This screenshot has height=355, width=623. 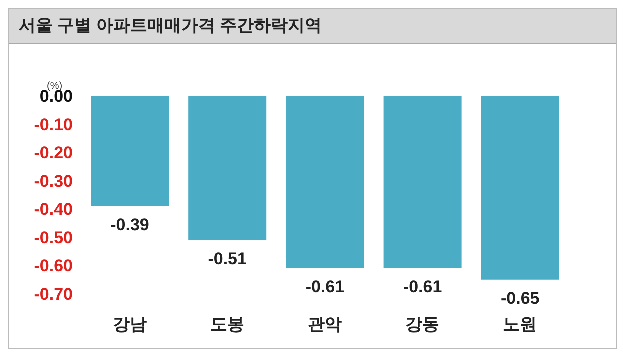 What do you see at coordinates (53, 238) in the screenshot?
I see `y-tick-label: -0.50` at bounding box center [53, 238].